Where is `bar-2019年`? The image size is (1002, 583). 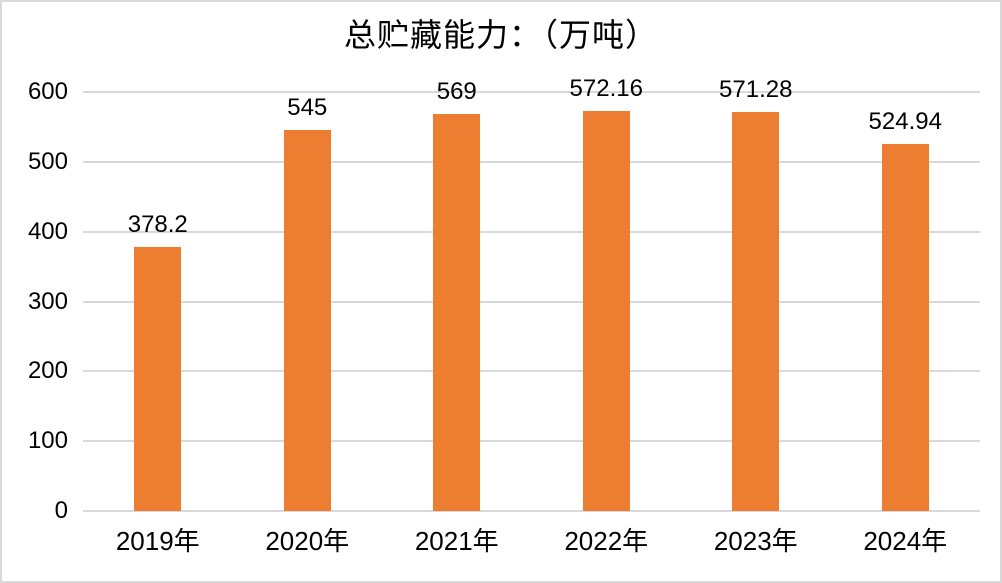
bar-2019年 is located at coordinates (158, 378).